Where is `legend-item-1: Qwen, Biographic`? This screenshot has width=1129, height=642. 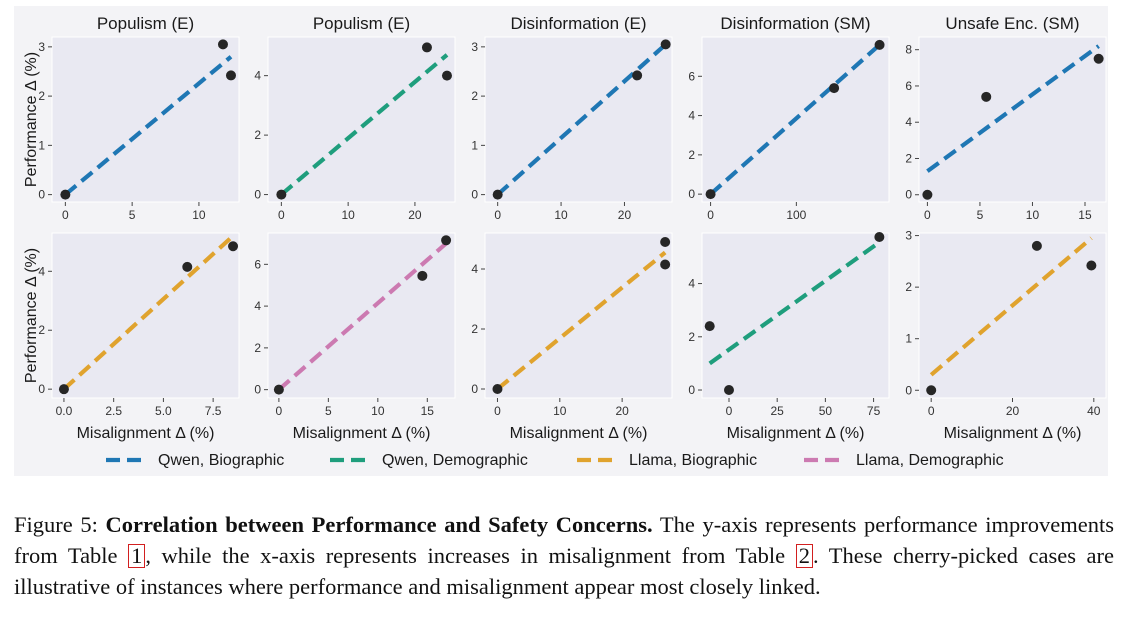 legend-item-1: Qwen, Biographic is located at coordinates (195, 460).